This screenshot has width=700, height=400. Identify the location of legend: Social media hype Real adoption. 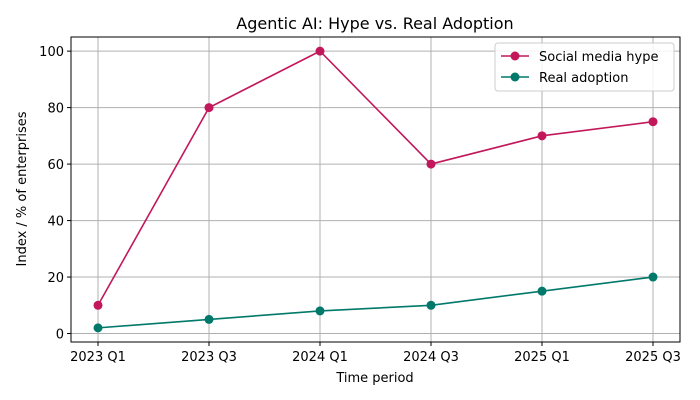
(584, 67).